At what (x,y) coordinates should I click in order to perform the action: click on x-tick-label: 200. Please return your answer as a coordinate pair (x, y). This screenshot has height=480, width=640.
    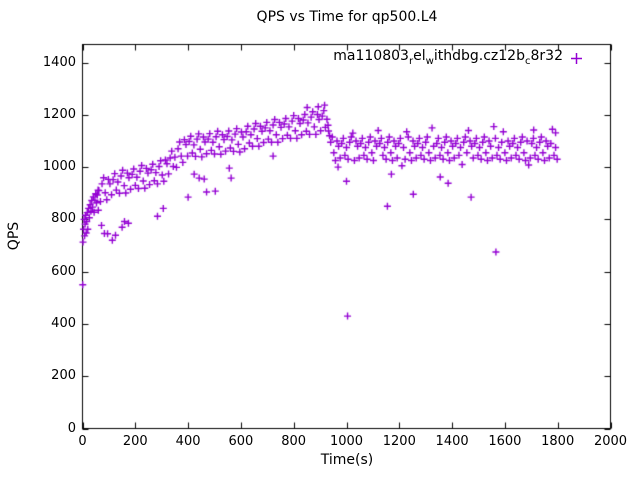
    Looking at the image, I should click on (135, 441).